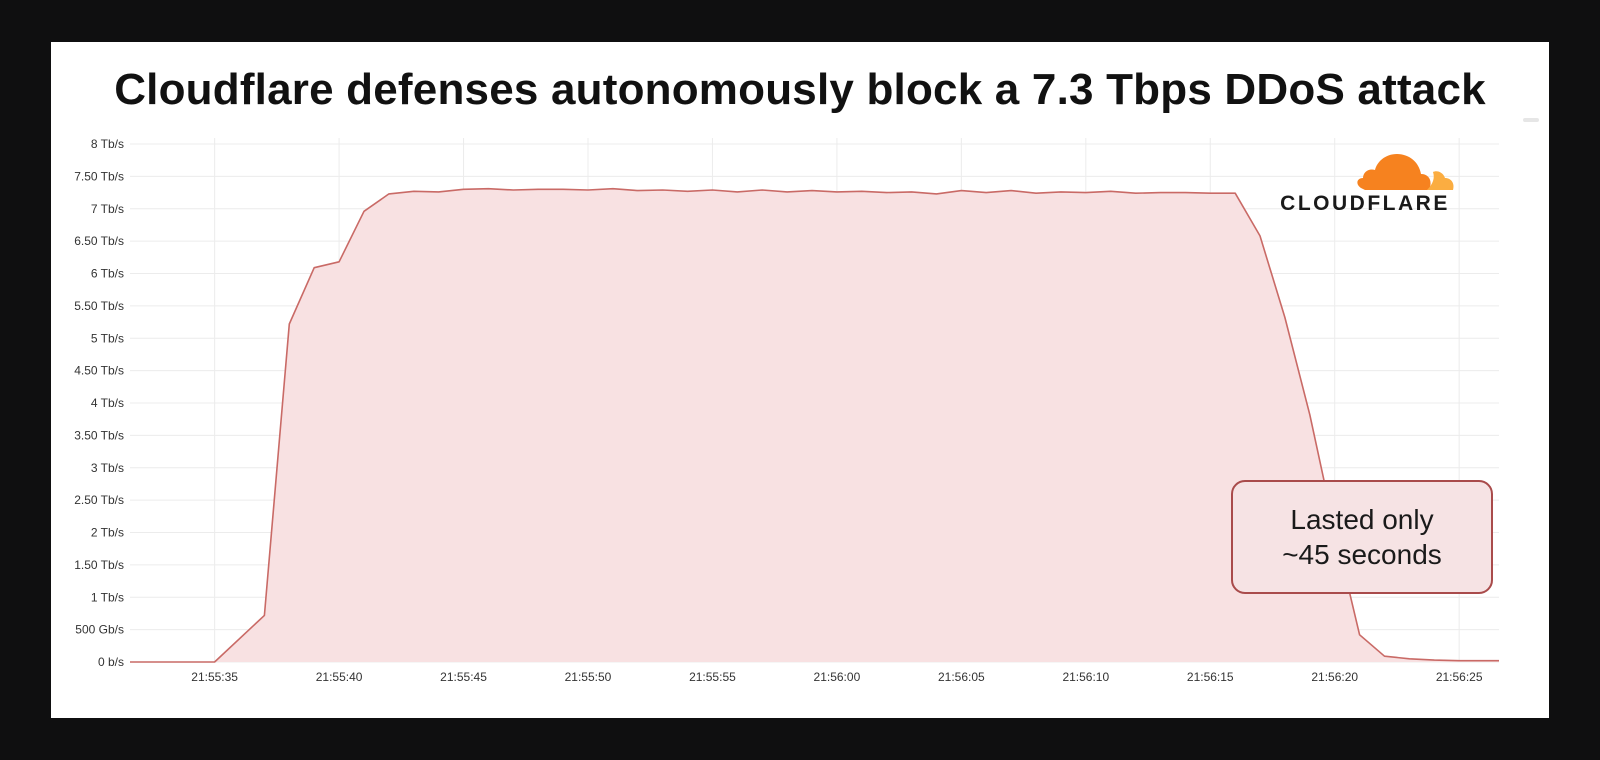 The image size is (1600, 760). I want to click on x-tick-label: 21:55:55, so click(712, 677).